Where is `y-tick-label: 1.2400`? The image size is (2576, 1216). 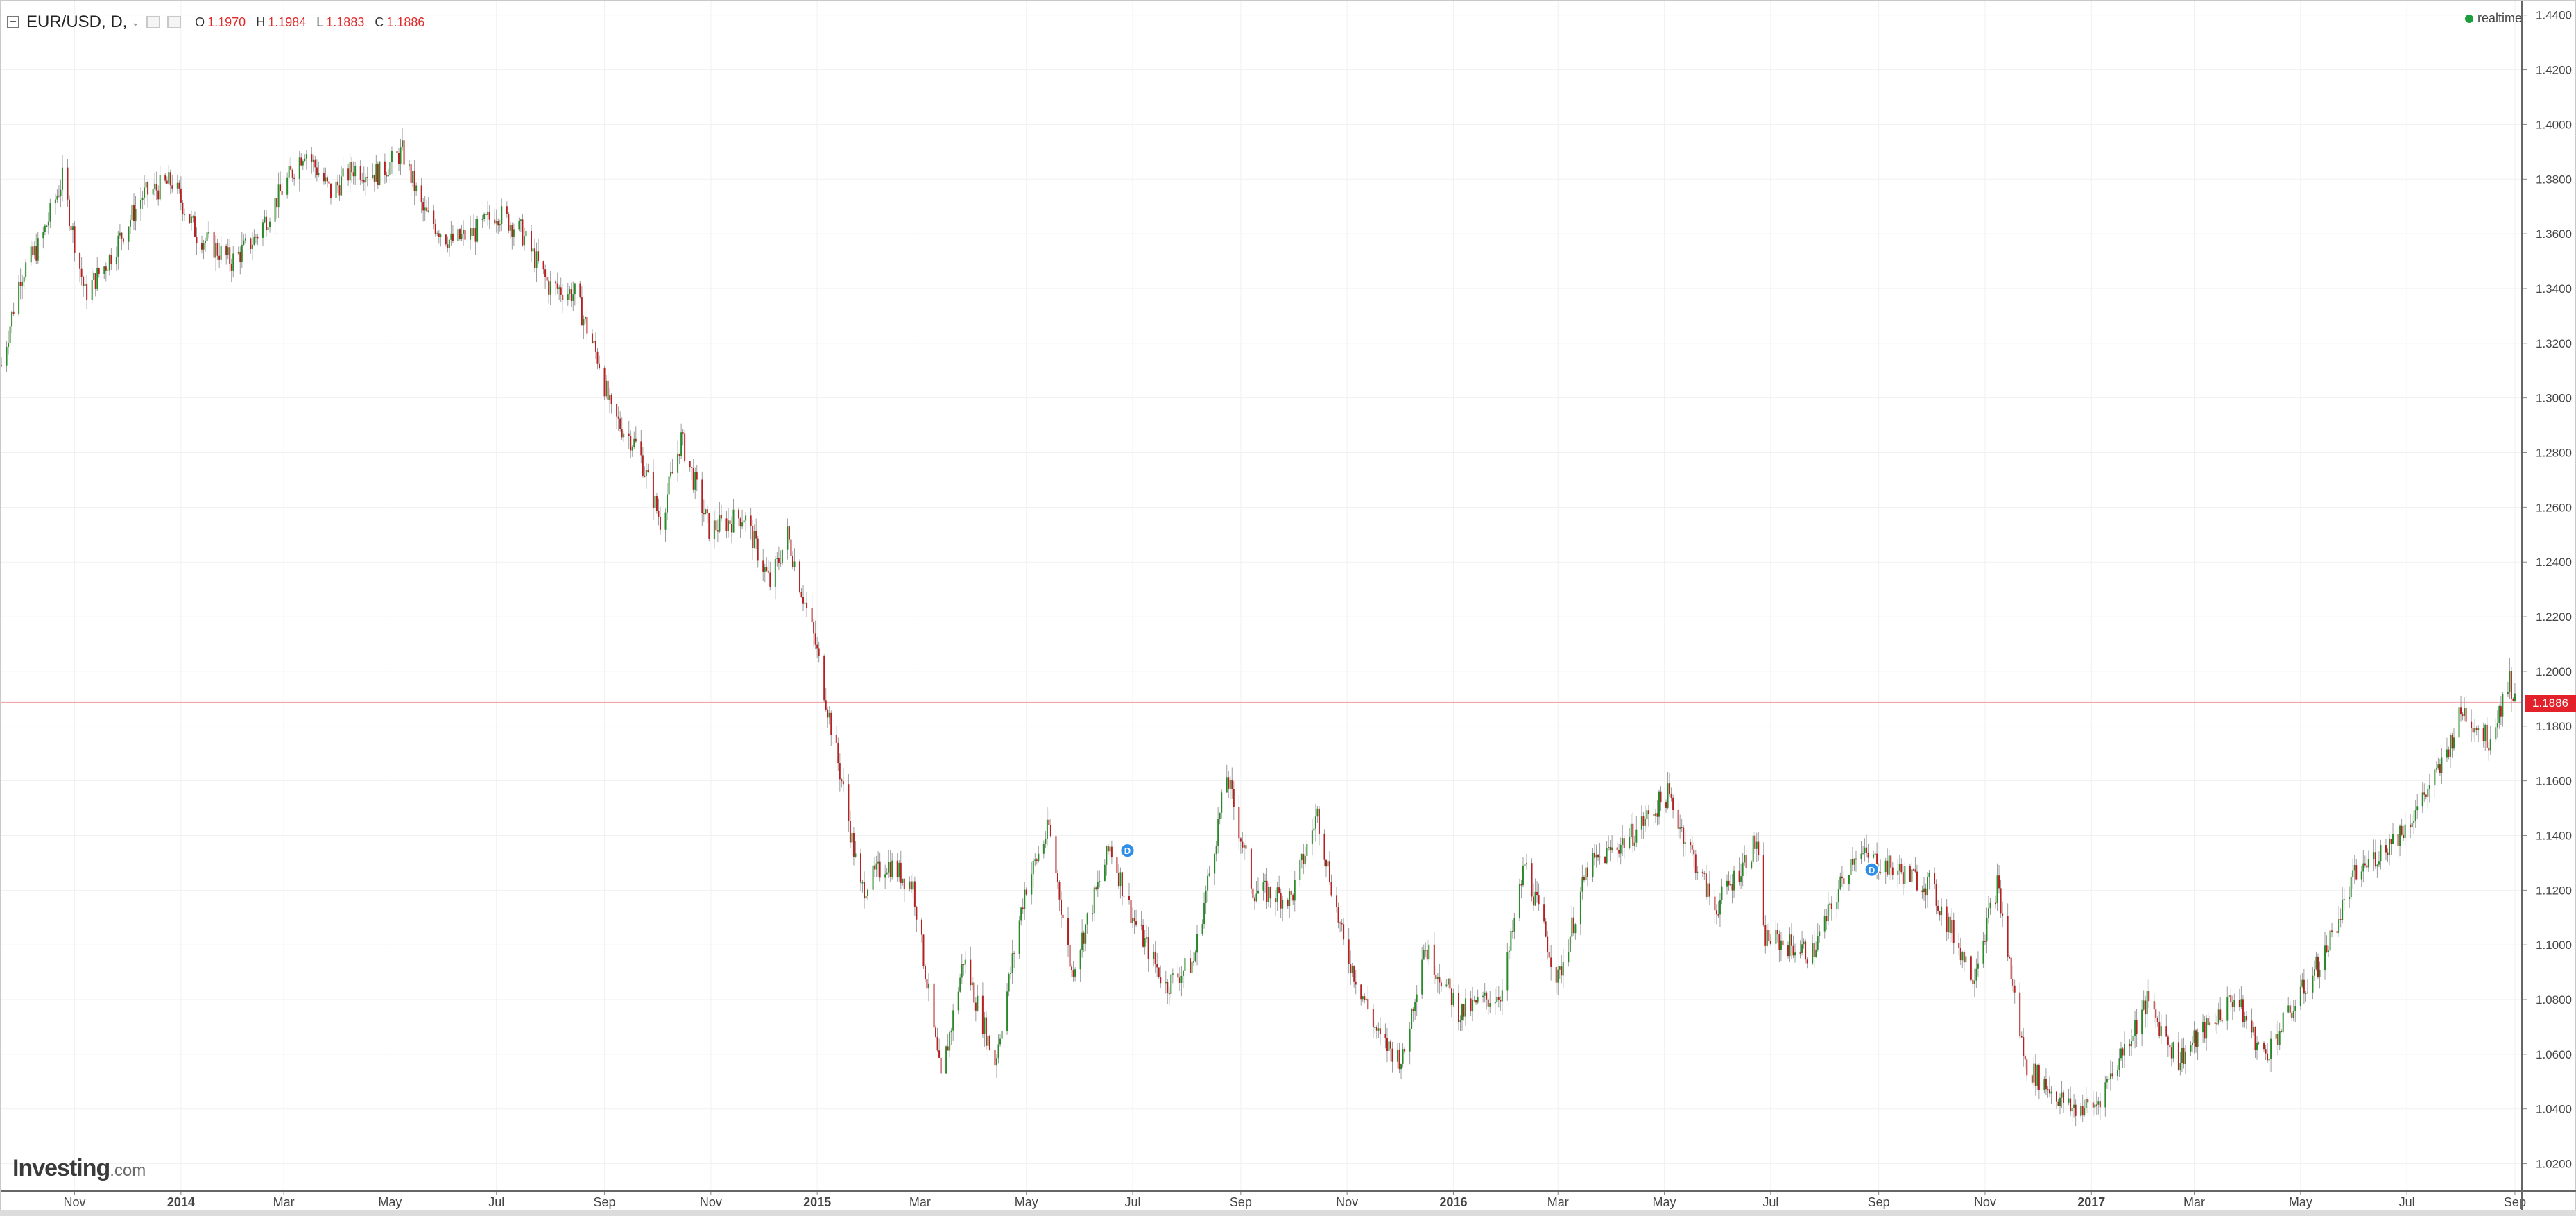
y-tick-label: 1.2400 is located at coordinates (2554, 562).